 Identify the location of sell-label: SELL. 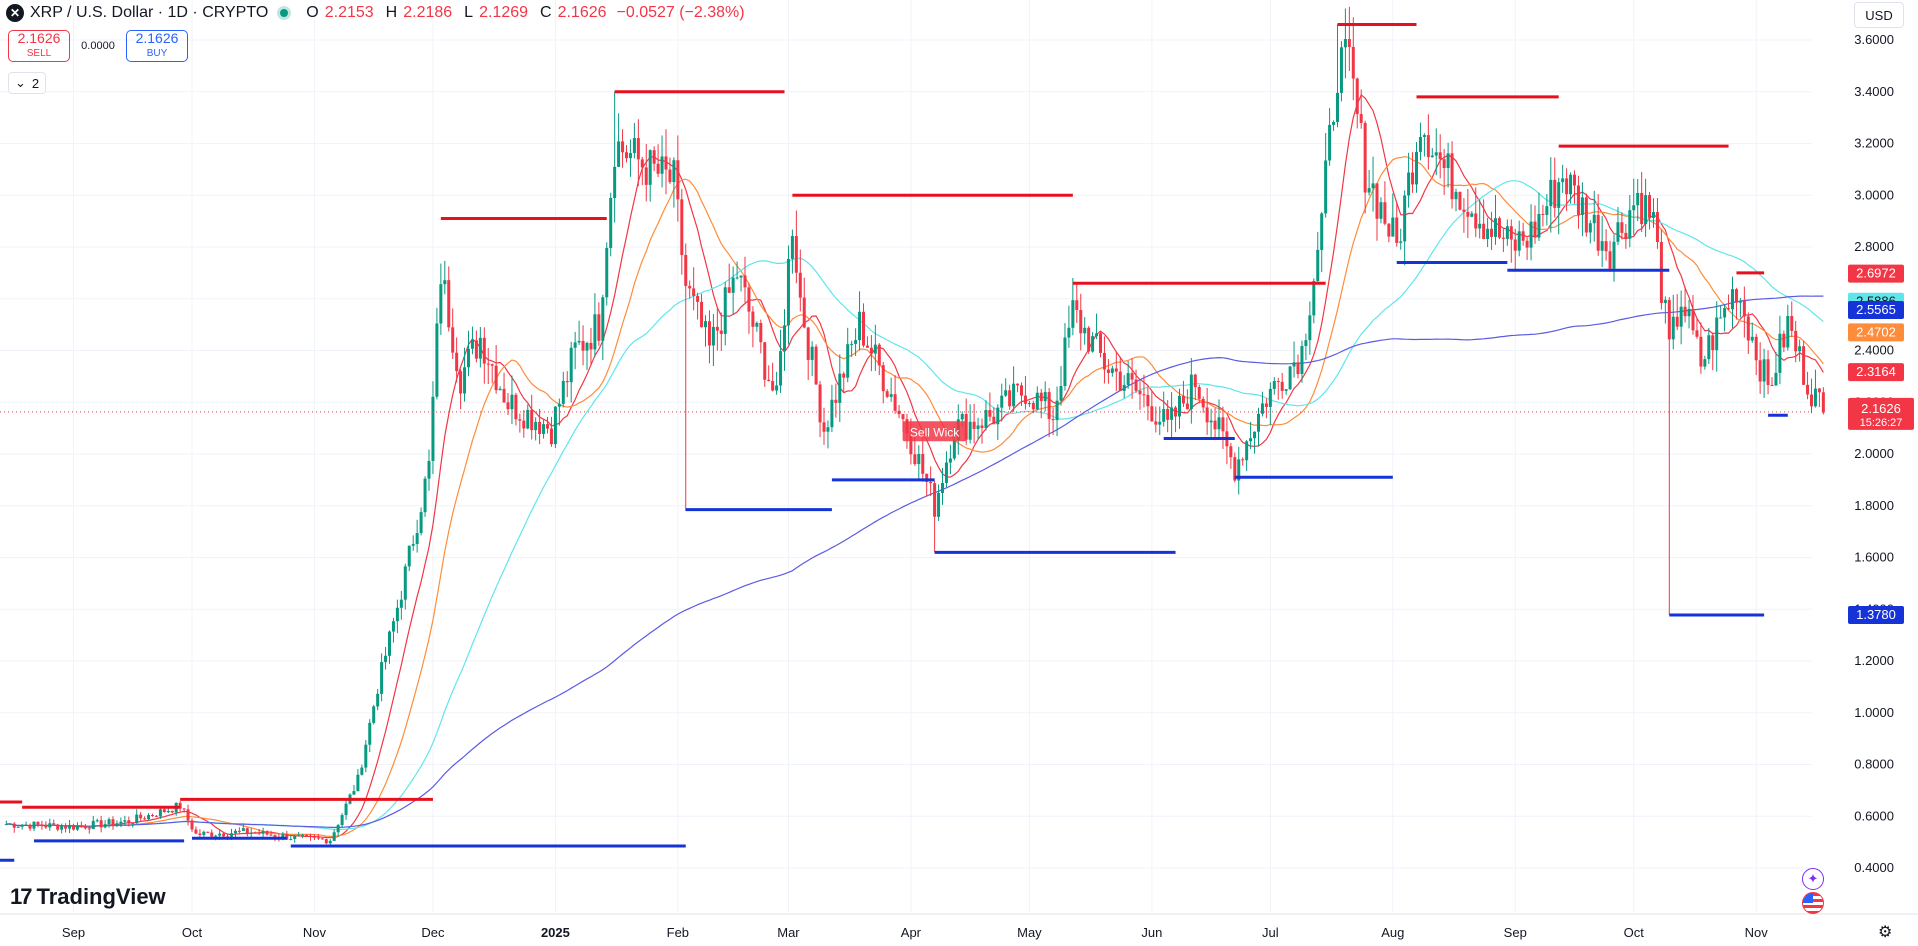
(39, 53).